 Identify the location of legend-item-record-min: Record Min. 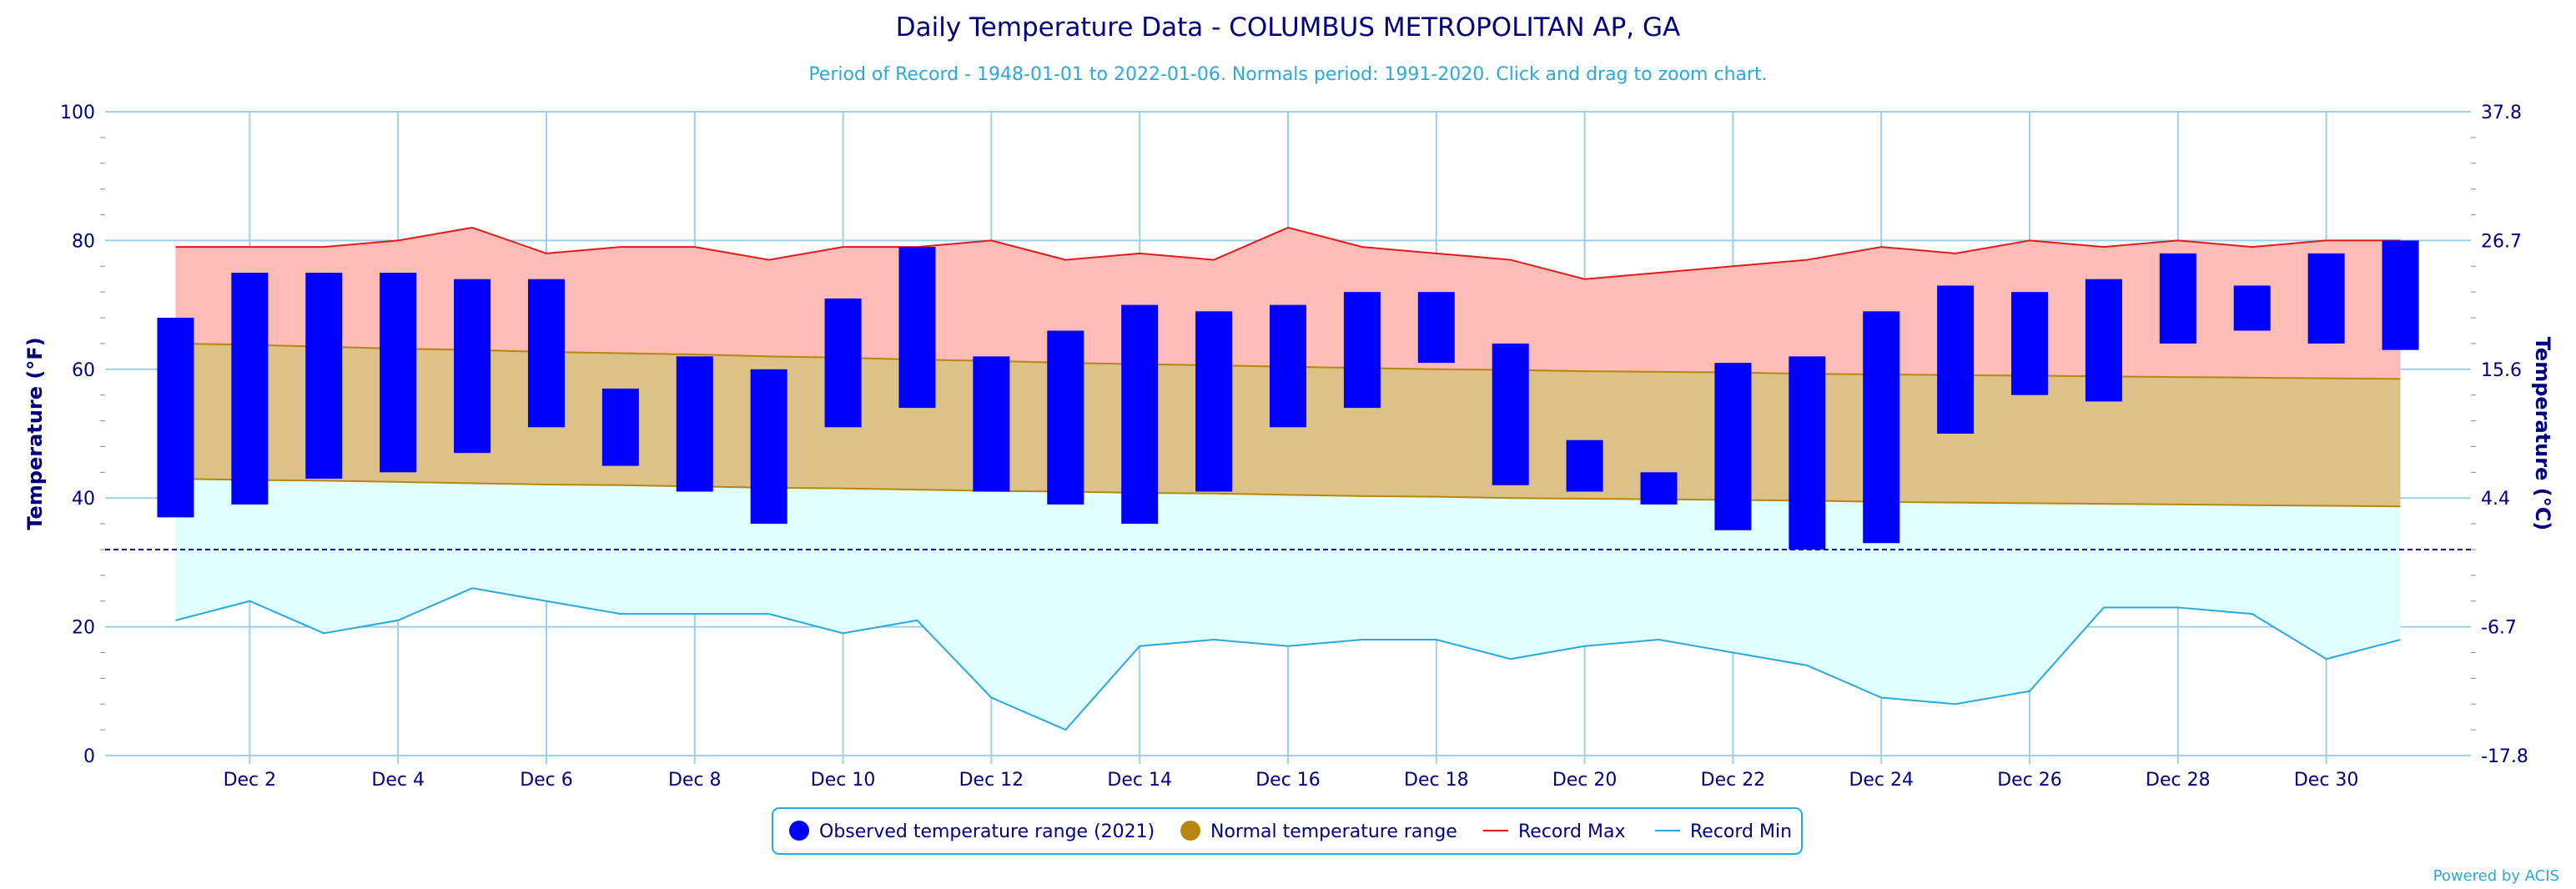
(1723, 831).